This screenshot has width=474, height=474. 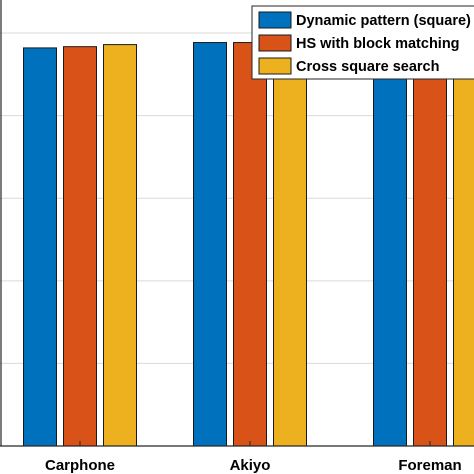 I want to click on x-tick-label: Foreman, so click(x=429, y=465).